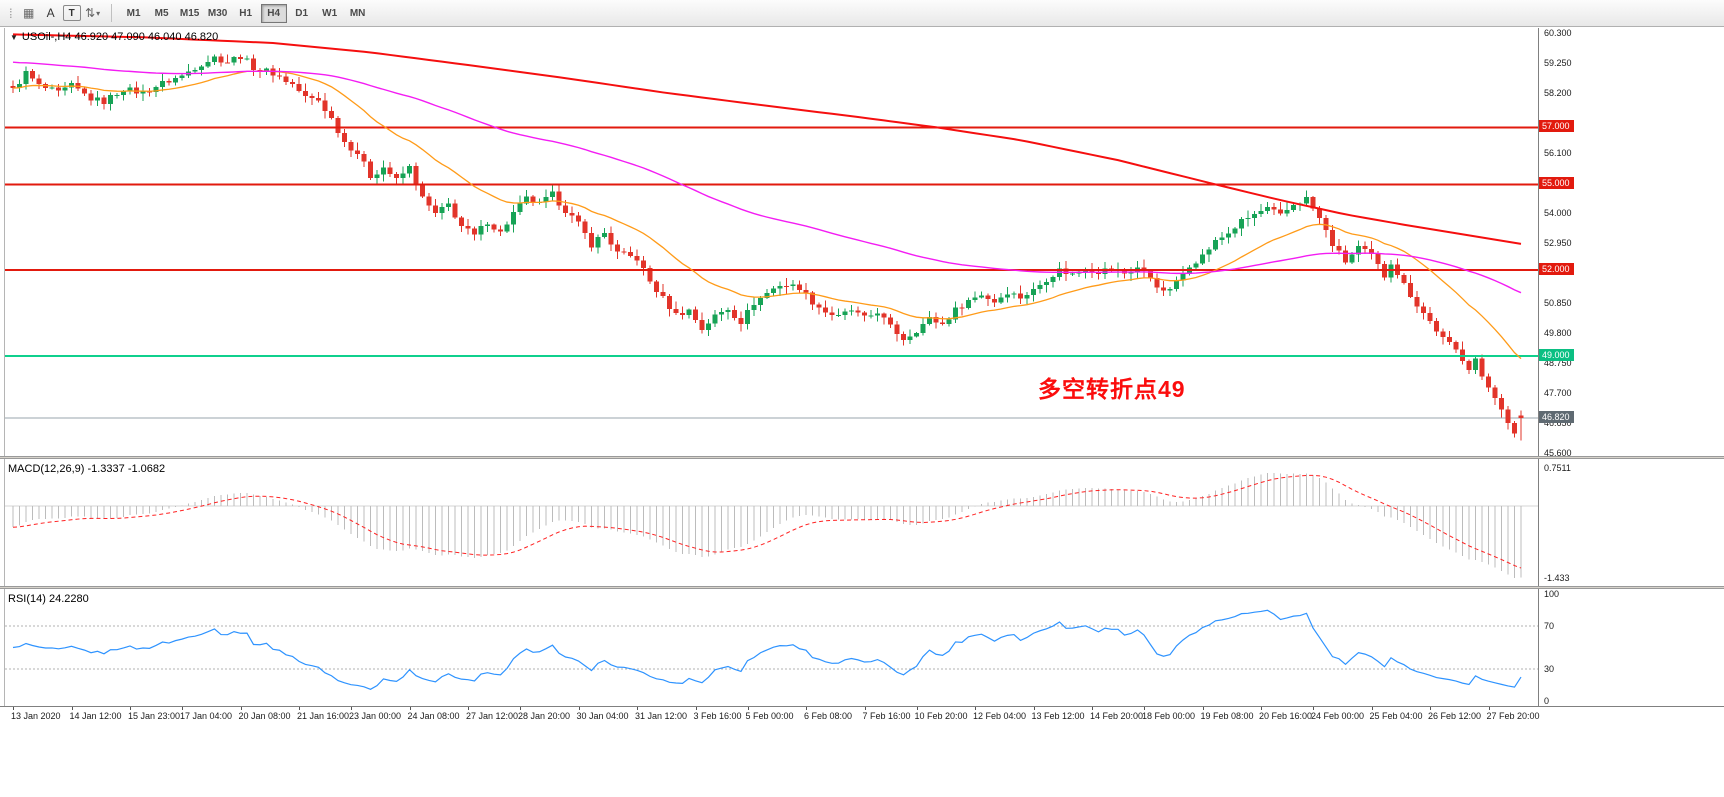  Describe the element at coordinates (828, 716) in the screenshot. I see `time-axis-label: 6 Feb 08:00` at that location.